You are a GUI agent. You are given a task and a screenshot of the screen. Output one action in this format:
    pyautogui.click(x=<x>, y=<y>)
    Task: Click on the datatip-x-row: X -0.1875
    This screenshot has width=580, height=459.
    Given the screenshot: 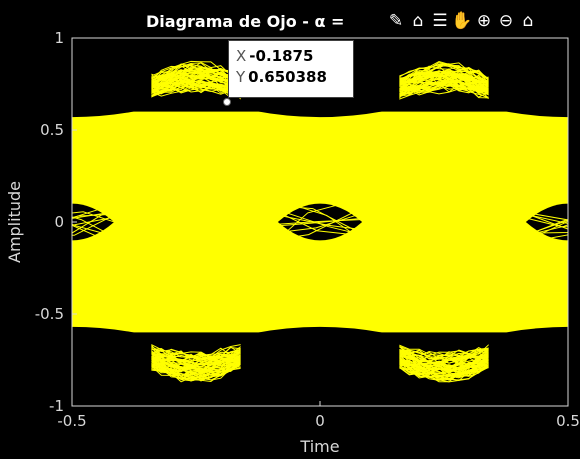 What is the action you would take?
    pyautogui.click(x=294, y=56)
    